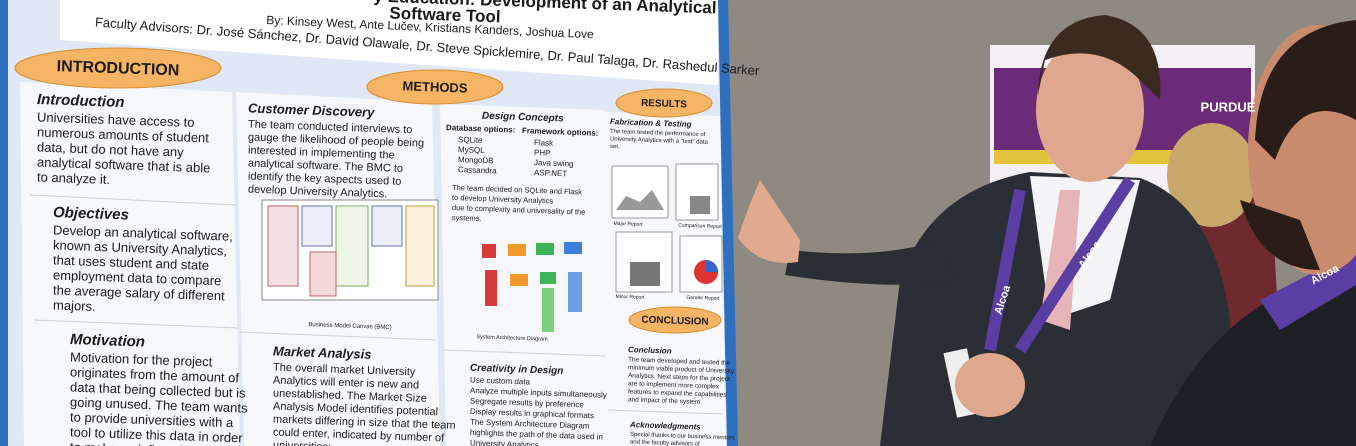 This screenshot has width=1356, height=446. I want to click on section-text: The team developed and tested the, so click(679, 361).